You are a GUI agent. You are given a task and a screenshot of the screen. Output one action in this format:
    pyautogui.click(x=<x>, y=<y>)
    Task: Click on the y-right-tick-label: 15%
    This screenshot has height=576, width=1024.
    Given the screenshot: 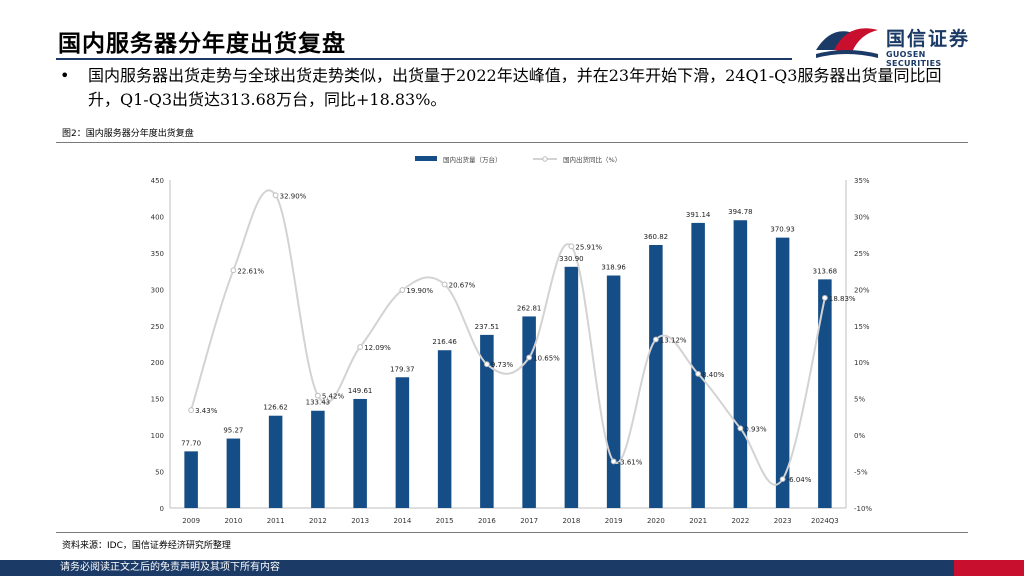 What is the action you would take?
    pyautogui.click(x=862, y=327)
    